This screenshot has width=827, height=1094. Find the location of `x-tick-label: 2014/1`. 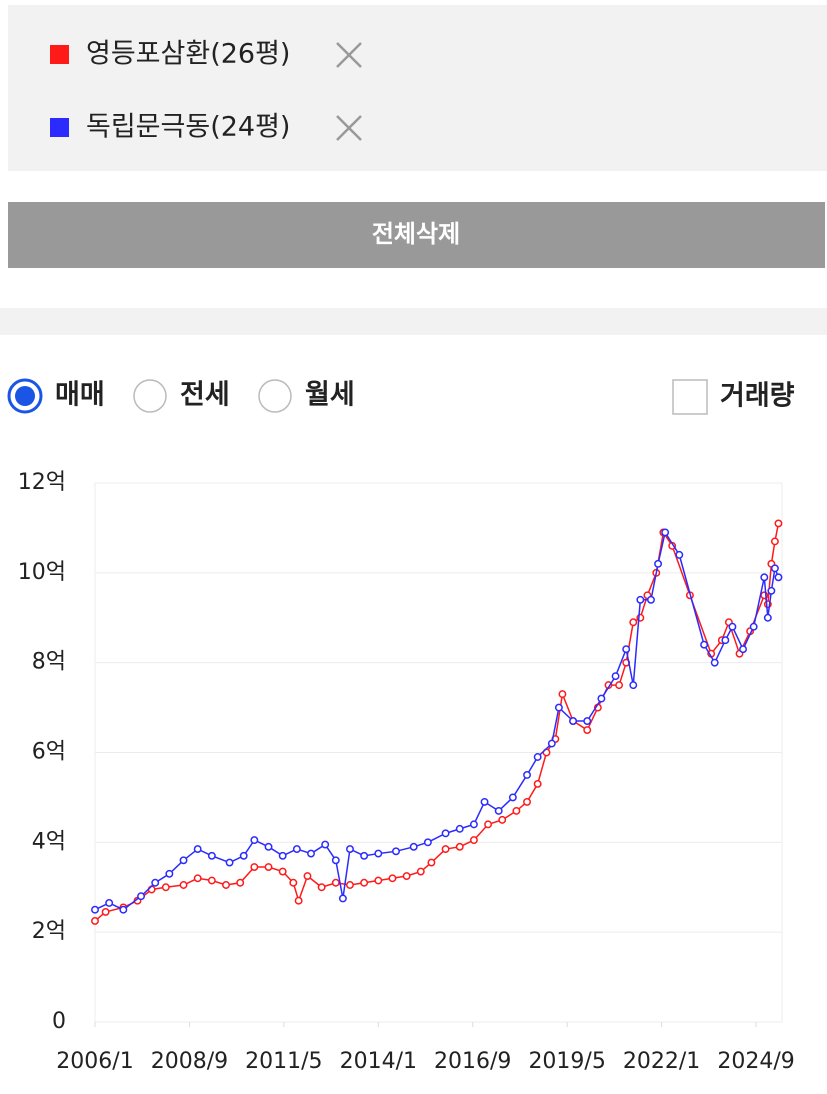

x-tick-label: 2014/1 is located at coordinates (378, 1061).